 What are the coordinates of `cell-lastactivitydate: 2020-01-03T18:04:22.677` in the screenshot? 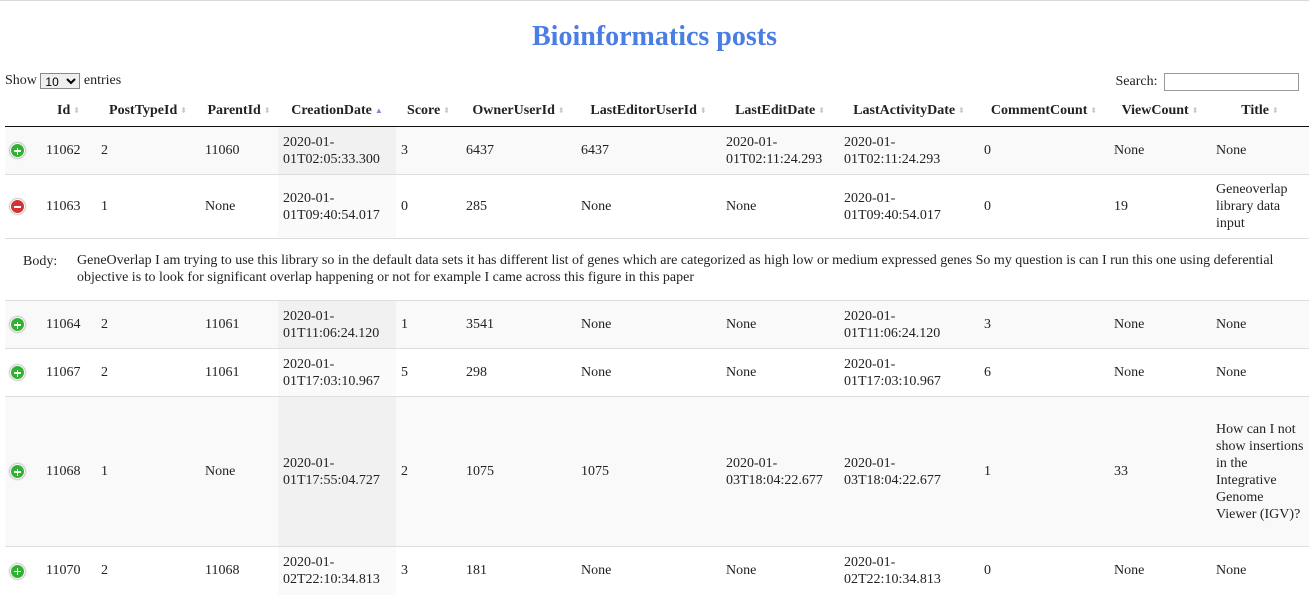 It's located at (909, 471).